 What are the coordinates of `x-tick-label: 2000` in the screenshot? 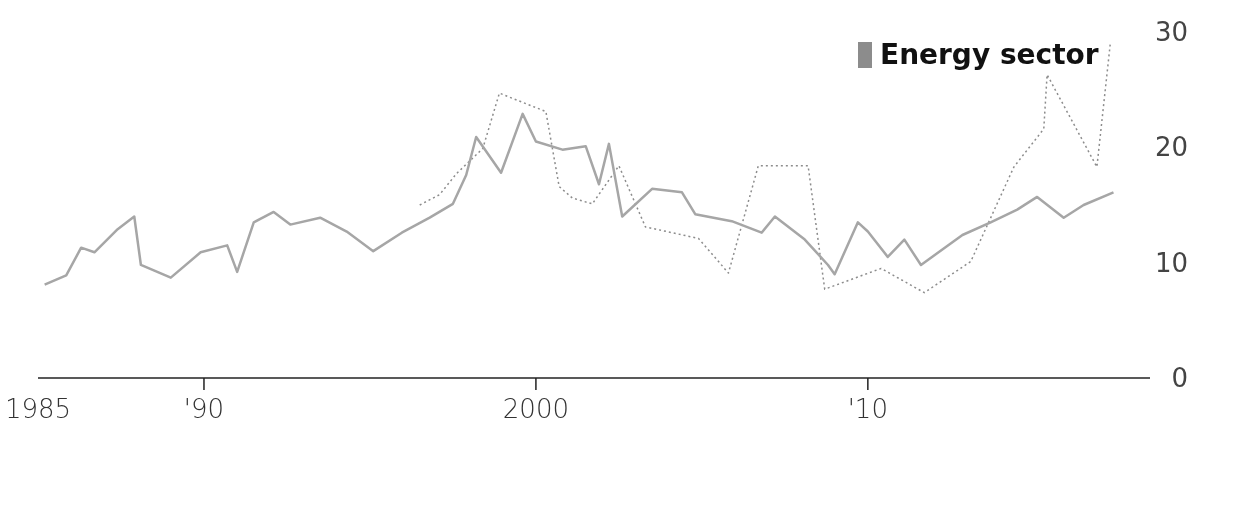 It's located at (535, 409).